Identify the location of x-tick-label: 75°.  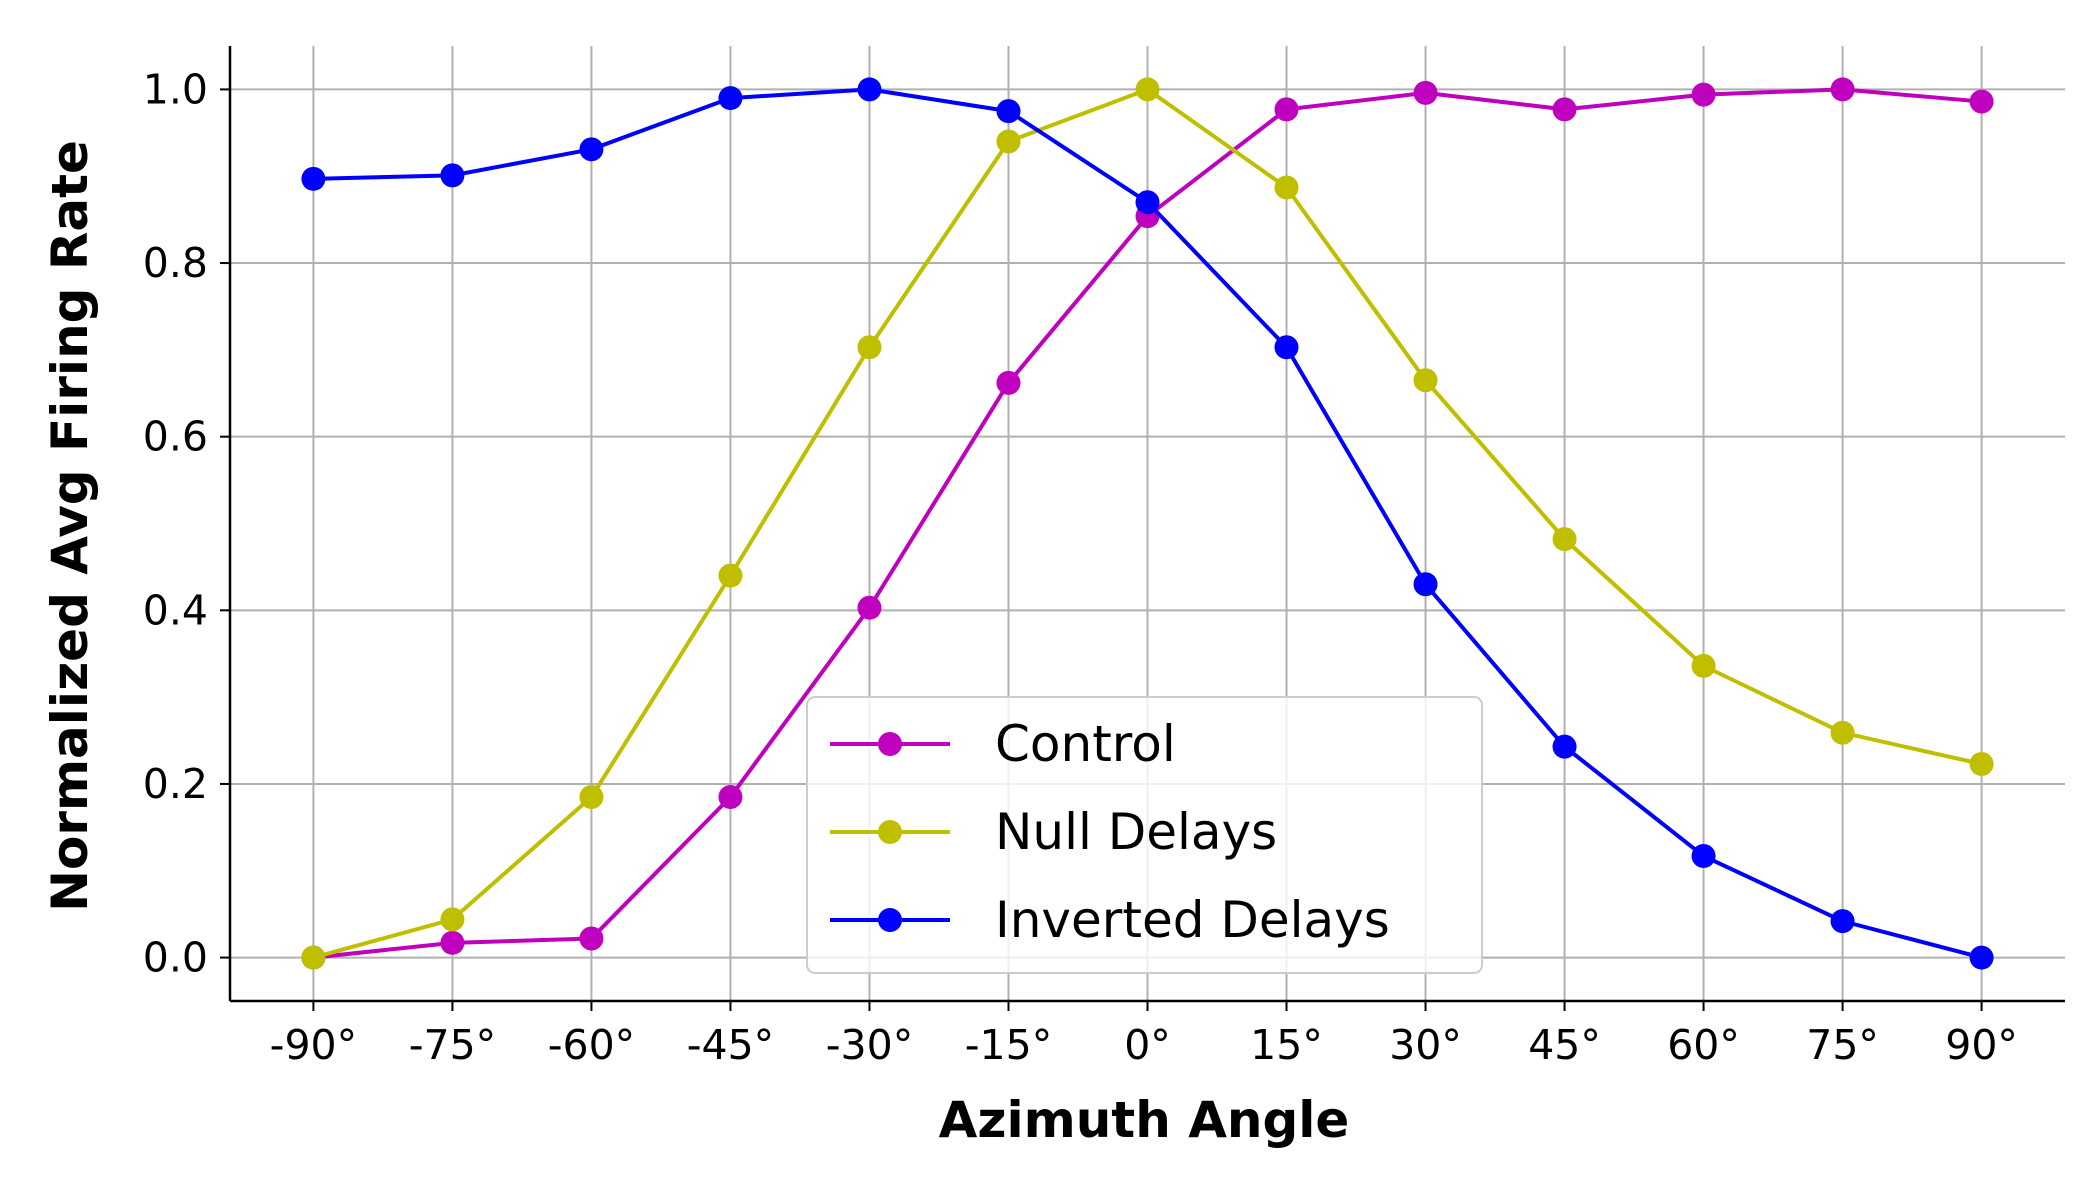
(1842, 1045).